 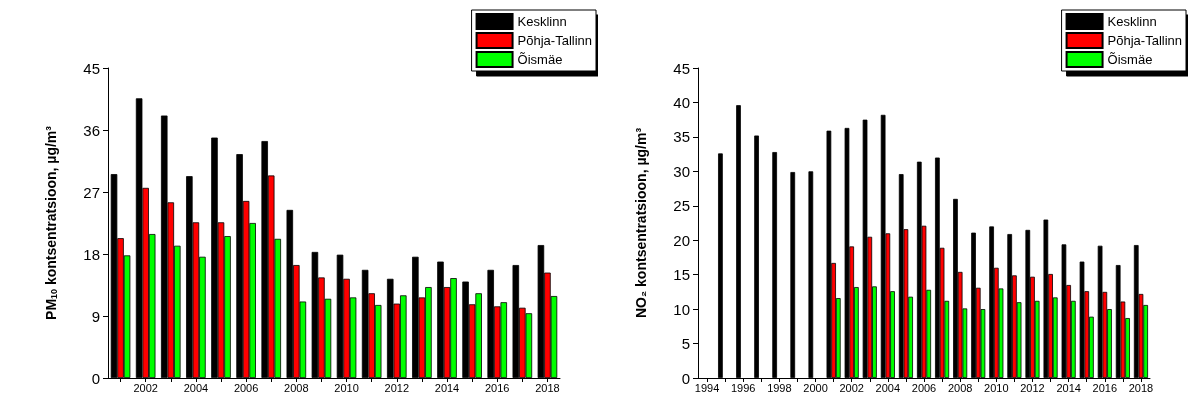 What do you see at coordinates (681, 137) in the screenshot?
I see `y-tick-label: 35` at bounding box center [681, 137].